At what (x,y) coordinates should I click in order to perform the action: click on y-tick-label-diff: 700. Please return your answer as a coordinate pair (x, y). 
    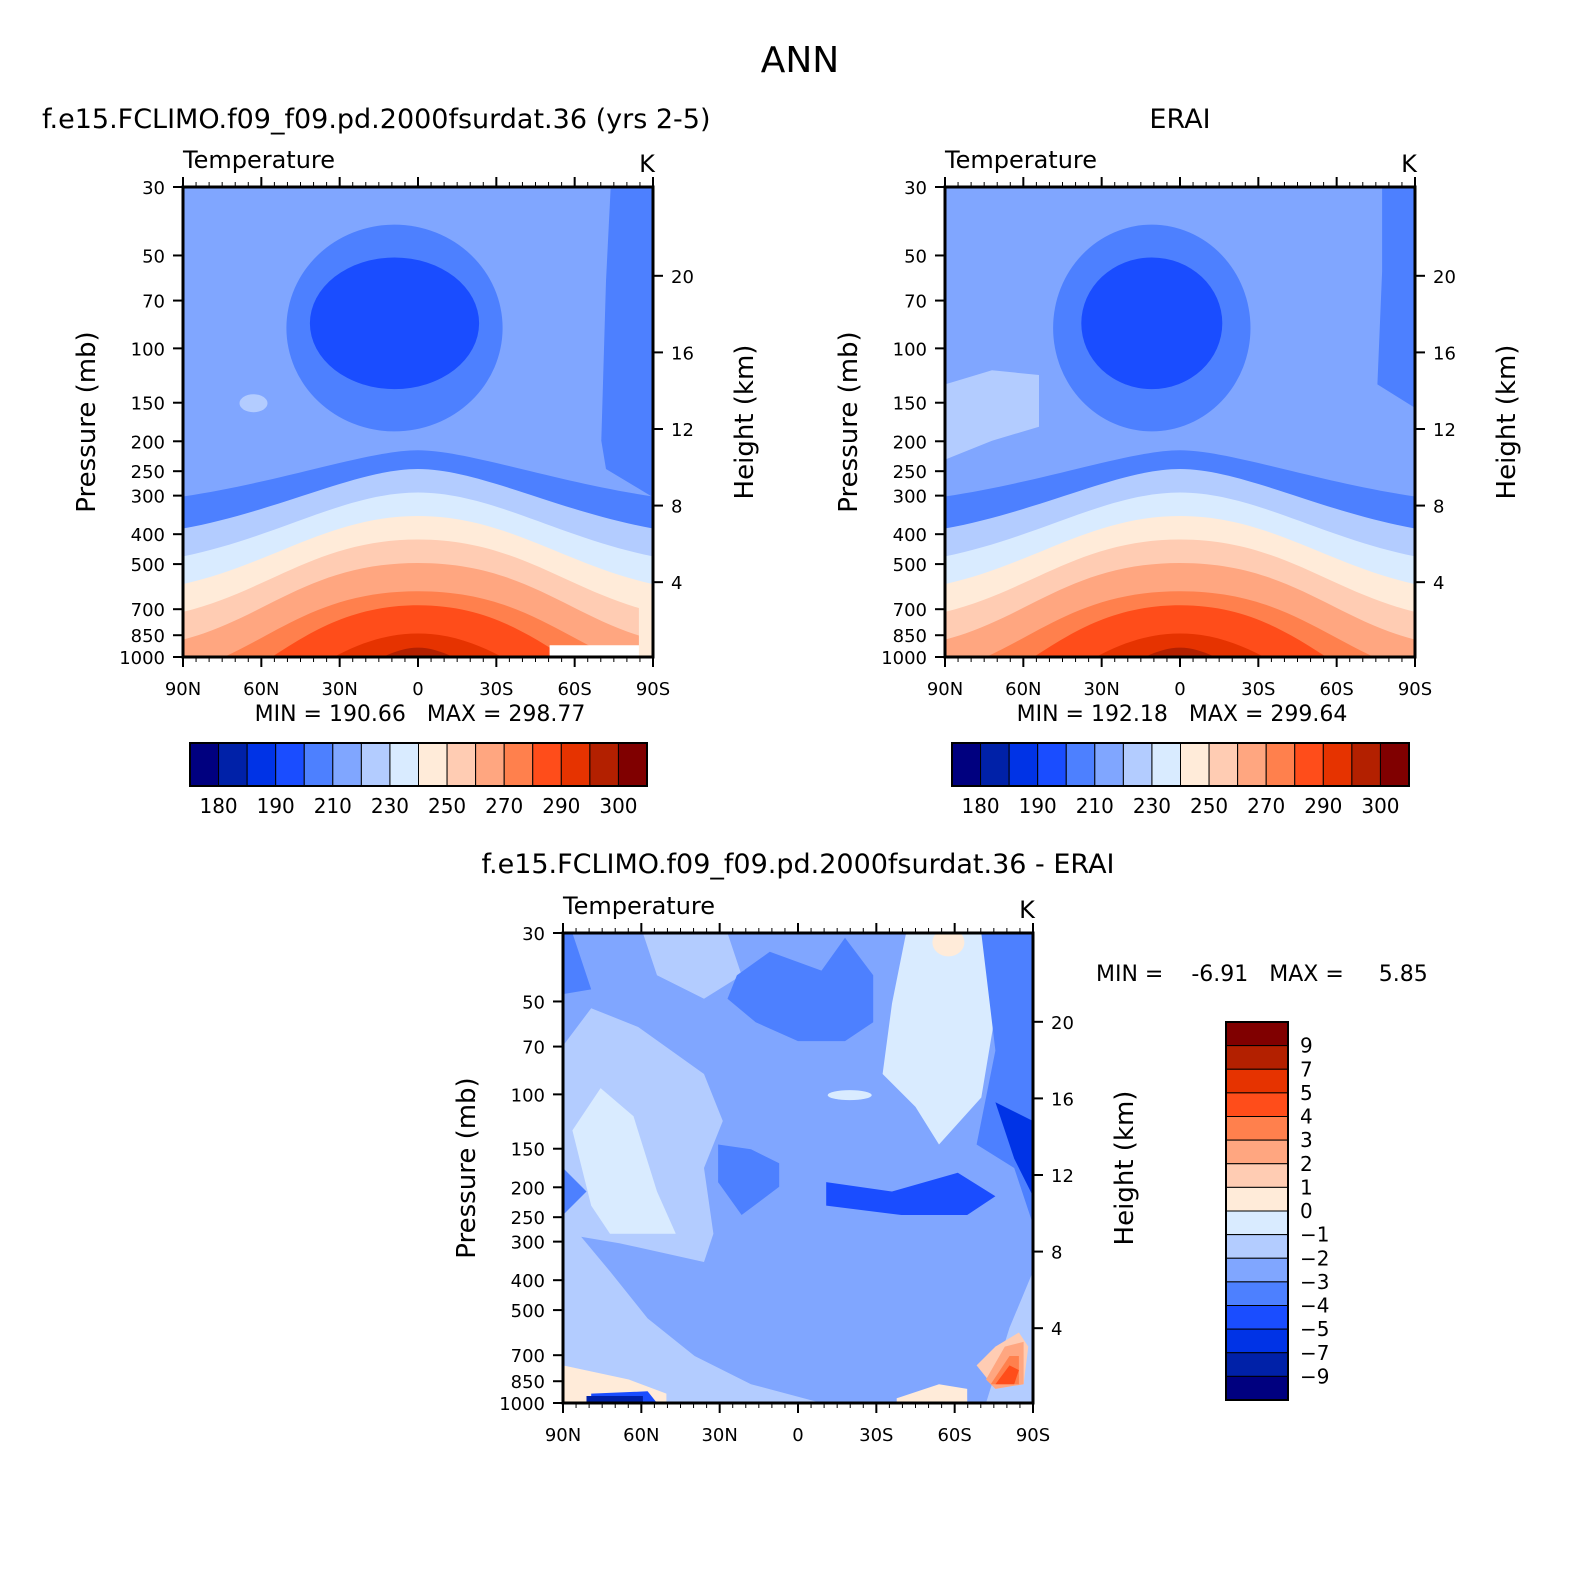
    Looking at the image, I should click on (528, 1356).